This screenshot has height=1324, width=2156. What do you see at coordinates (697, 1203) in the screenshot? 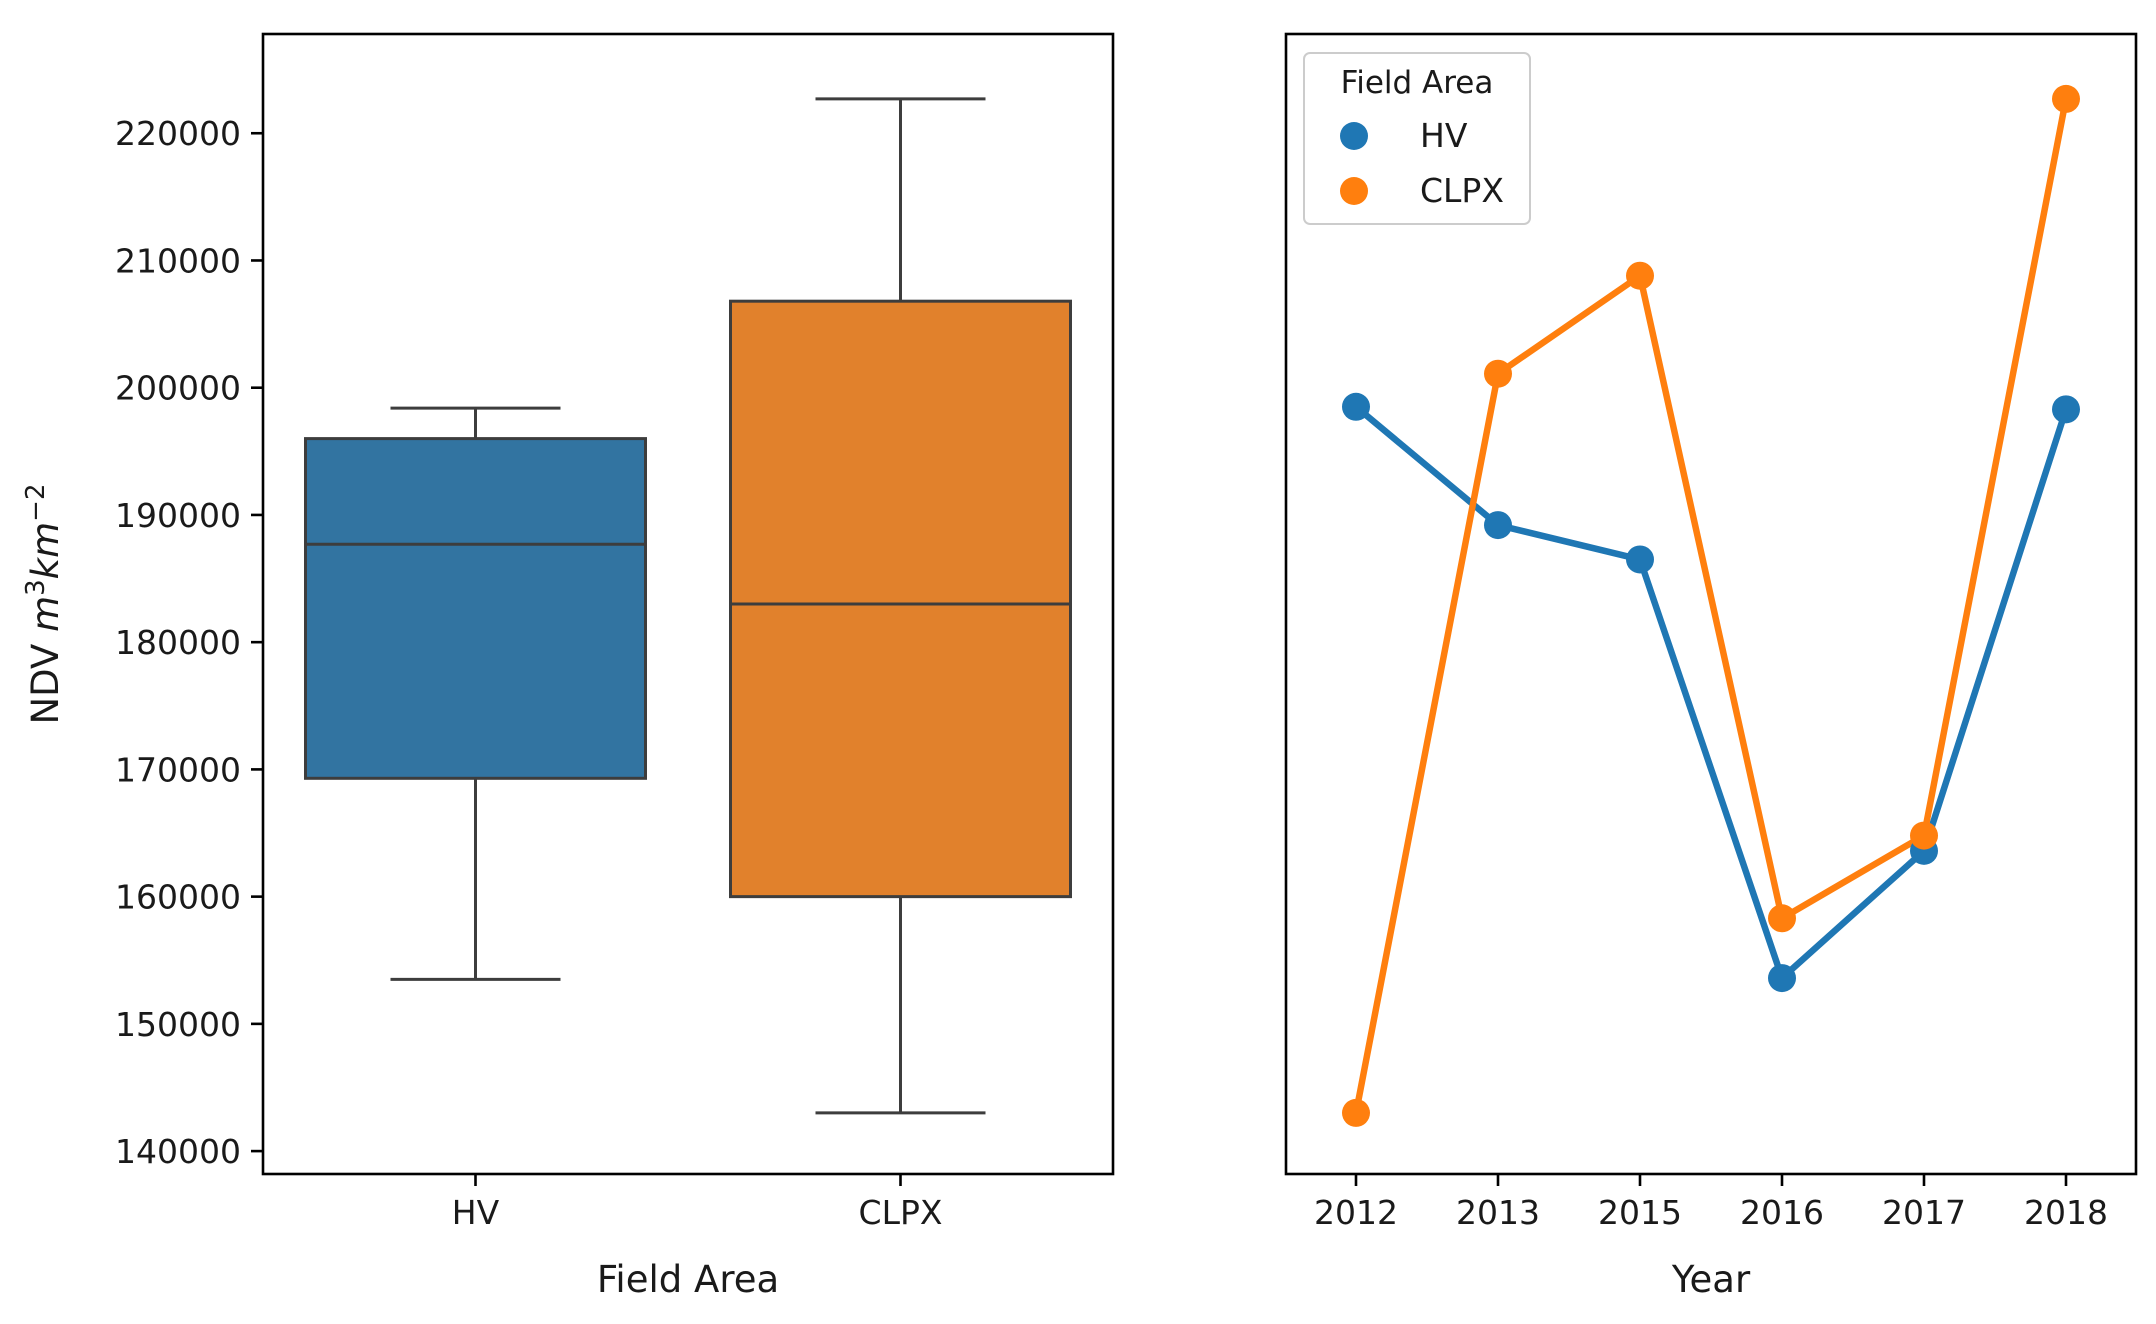
I see `box-plot-x-axis: HV CLPX` at bounding box center [697, 1203].